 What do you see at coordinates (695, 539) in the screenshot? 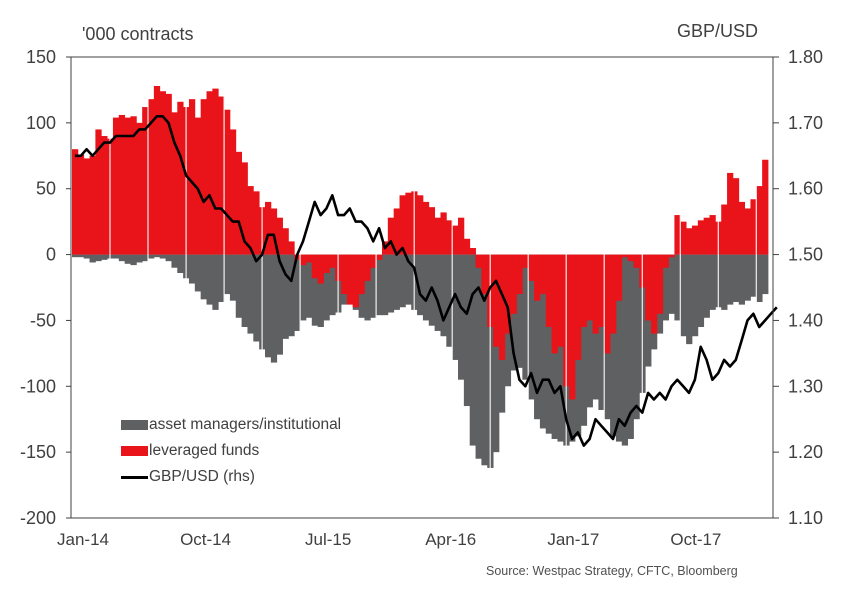
I see `x-tick-label: Oct-17` at bounding box center [695, 539].